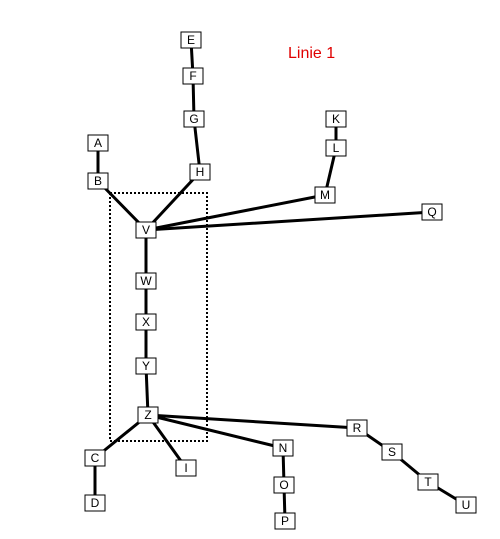  I want to click on node-label: T, so click(428, 482).